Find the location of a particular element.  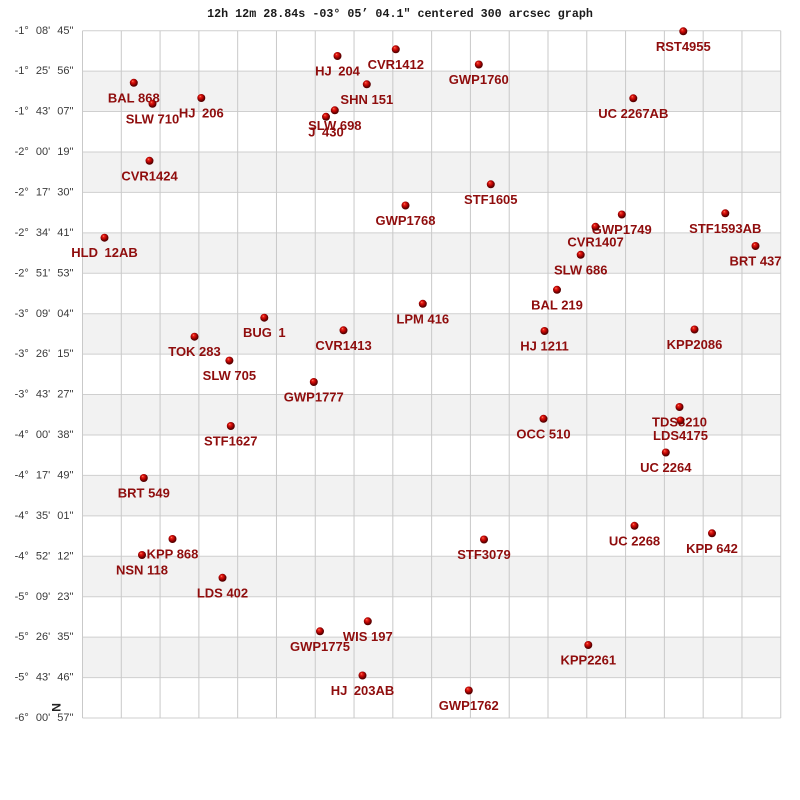

svg-text: TOK 283 is located at coordinates (194, 351).